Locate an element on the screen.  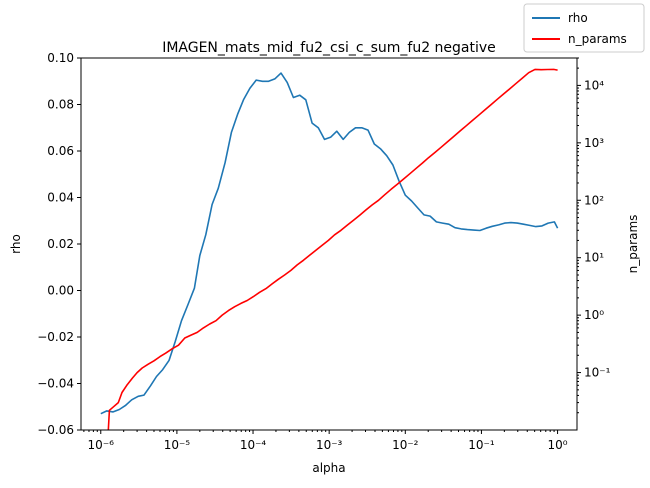
x-axis-label: alpha is located at coordinates (328, 468).